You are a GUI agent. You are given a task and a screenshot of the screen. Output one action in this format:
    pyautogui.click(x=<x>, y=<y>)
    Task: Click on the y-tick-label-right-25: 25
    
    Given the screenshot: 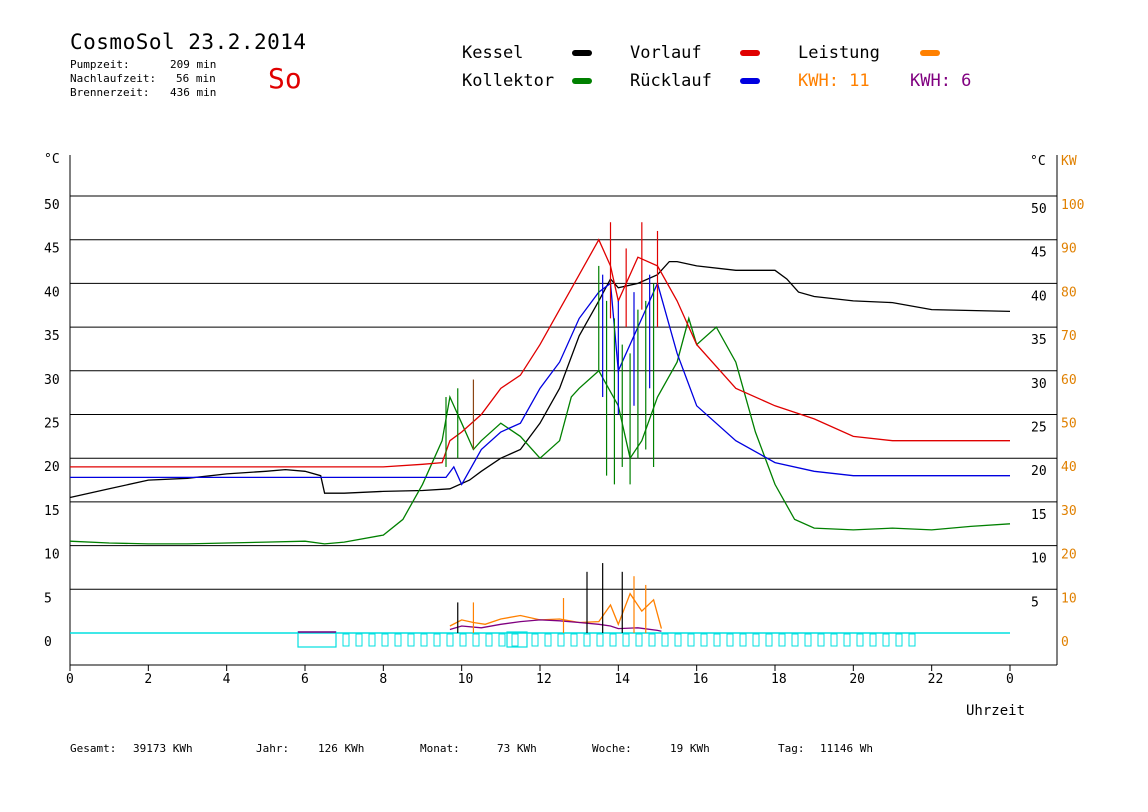 What is the action you would take?
    pyautogui.click(x=1039, y=428)
    